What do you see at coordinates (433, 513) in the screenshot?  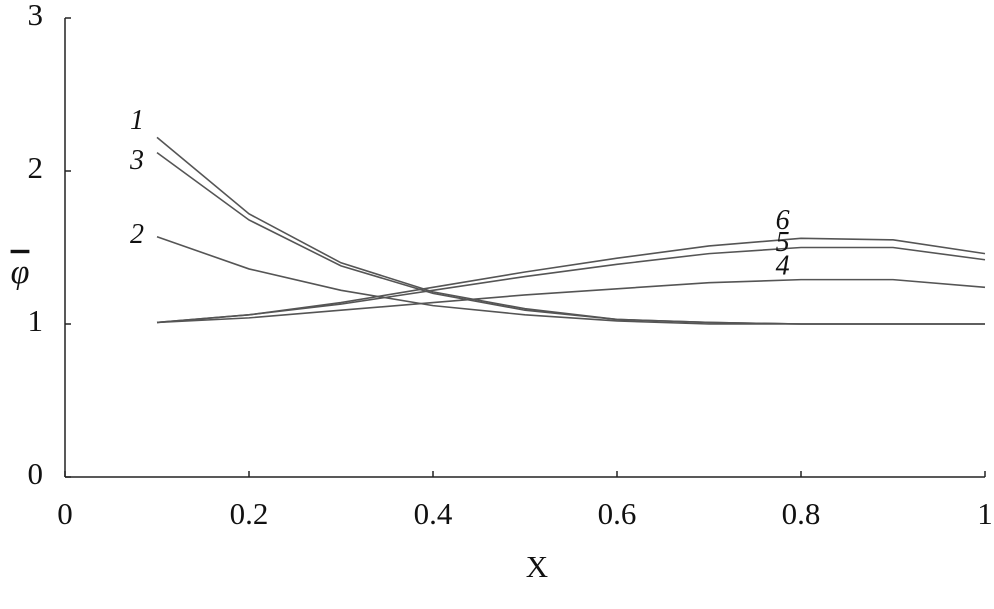 I see `x-tick-label: 0.4` at bounding box center [433, 513].